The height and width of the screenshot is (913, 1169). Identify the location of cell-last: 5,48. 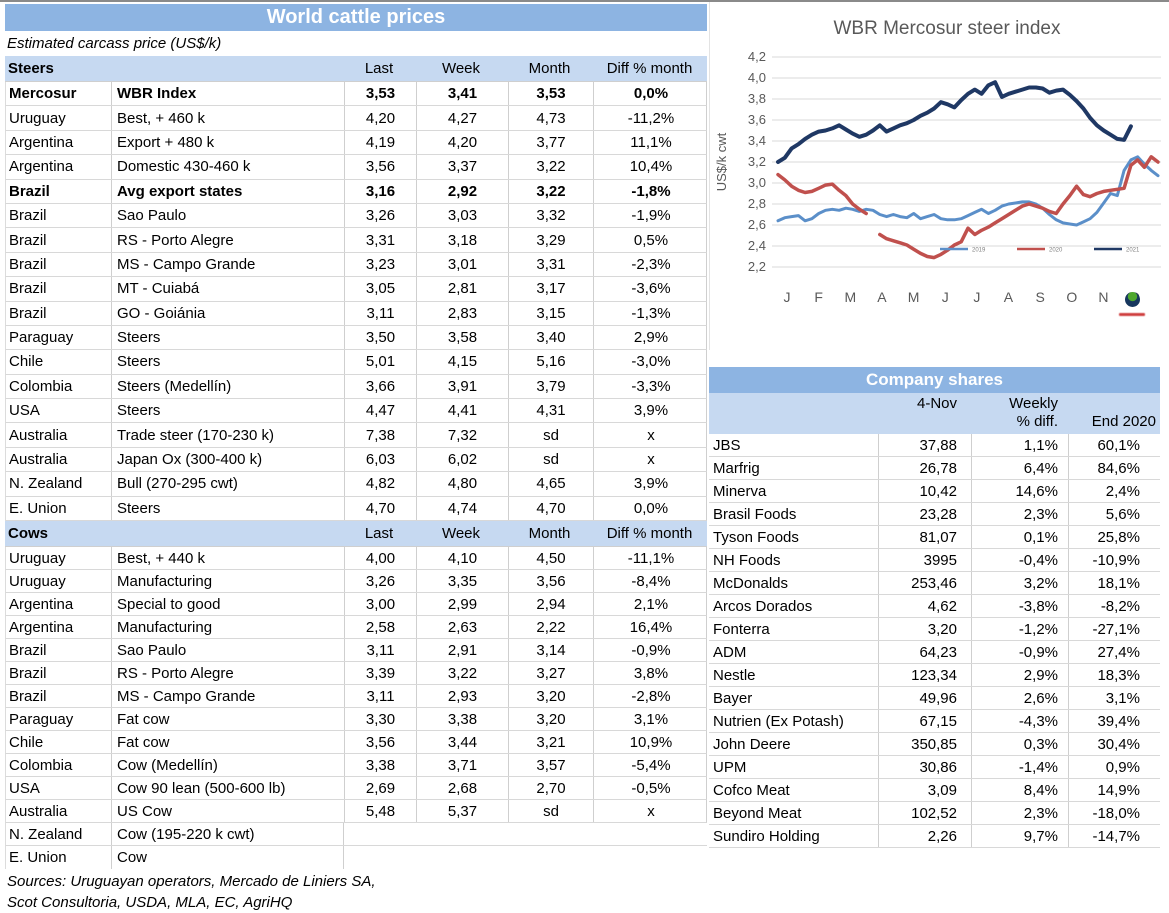
(380, 811).